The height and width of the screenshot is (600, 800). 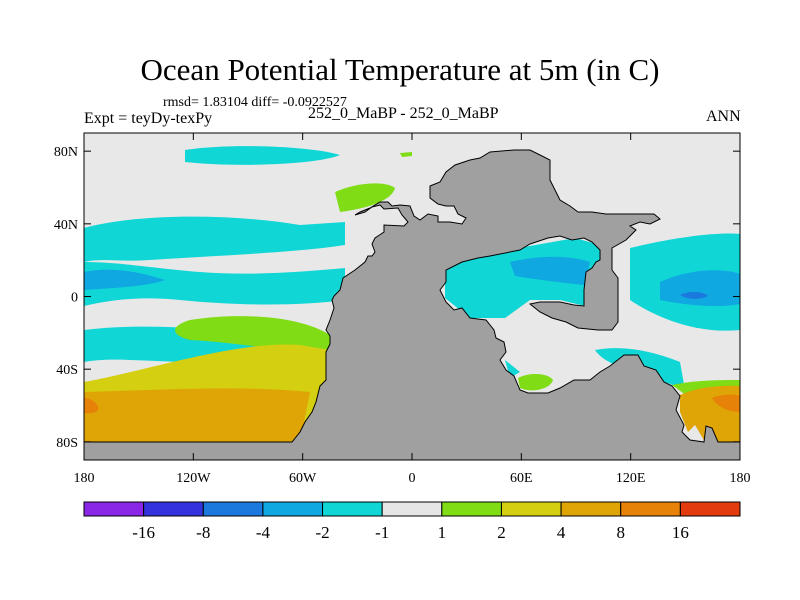 I want to click on y-tick-label: 0, so click(x=74, y=298).